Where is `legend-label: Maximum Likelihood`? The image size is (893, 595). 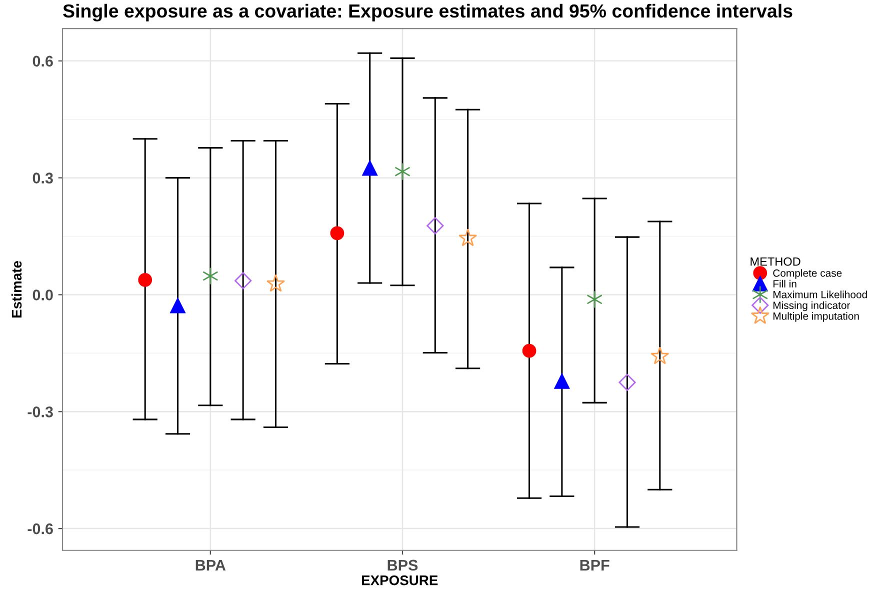 legend-label: Maximum Likelihood is located at coordinates (820, 294).